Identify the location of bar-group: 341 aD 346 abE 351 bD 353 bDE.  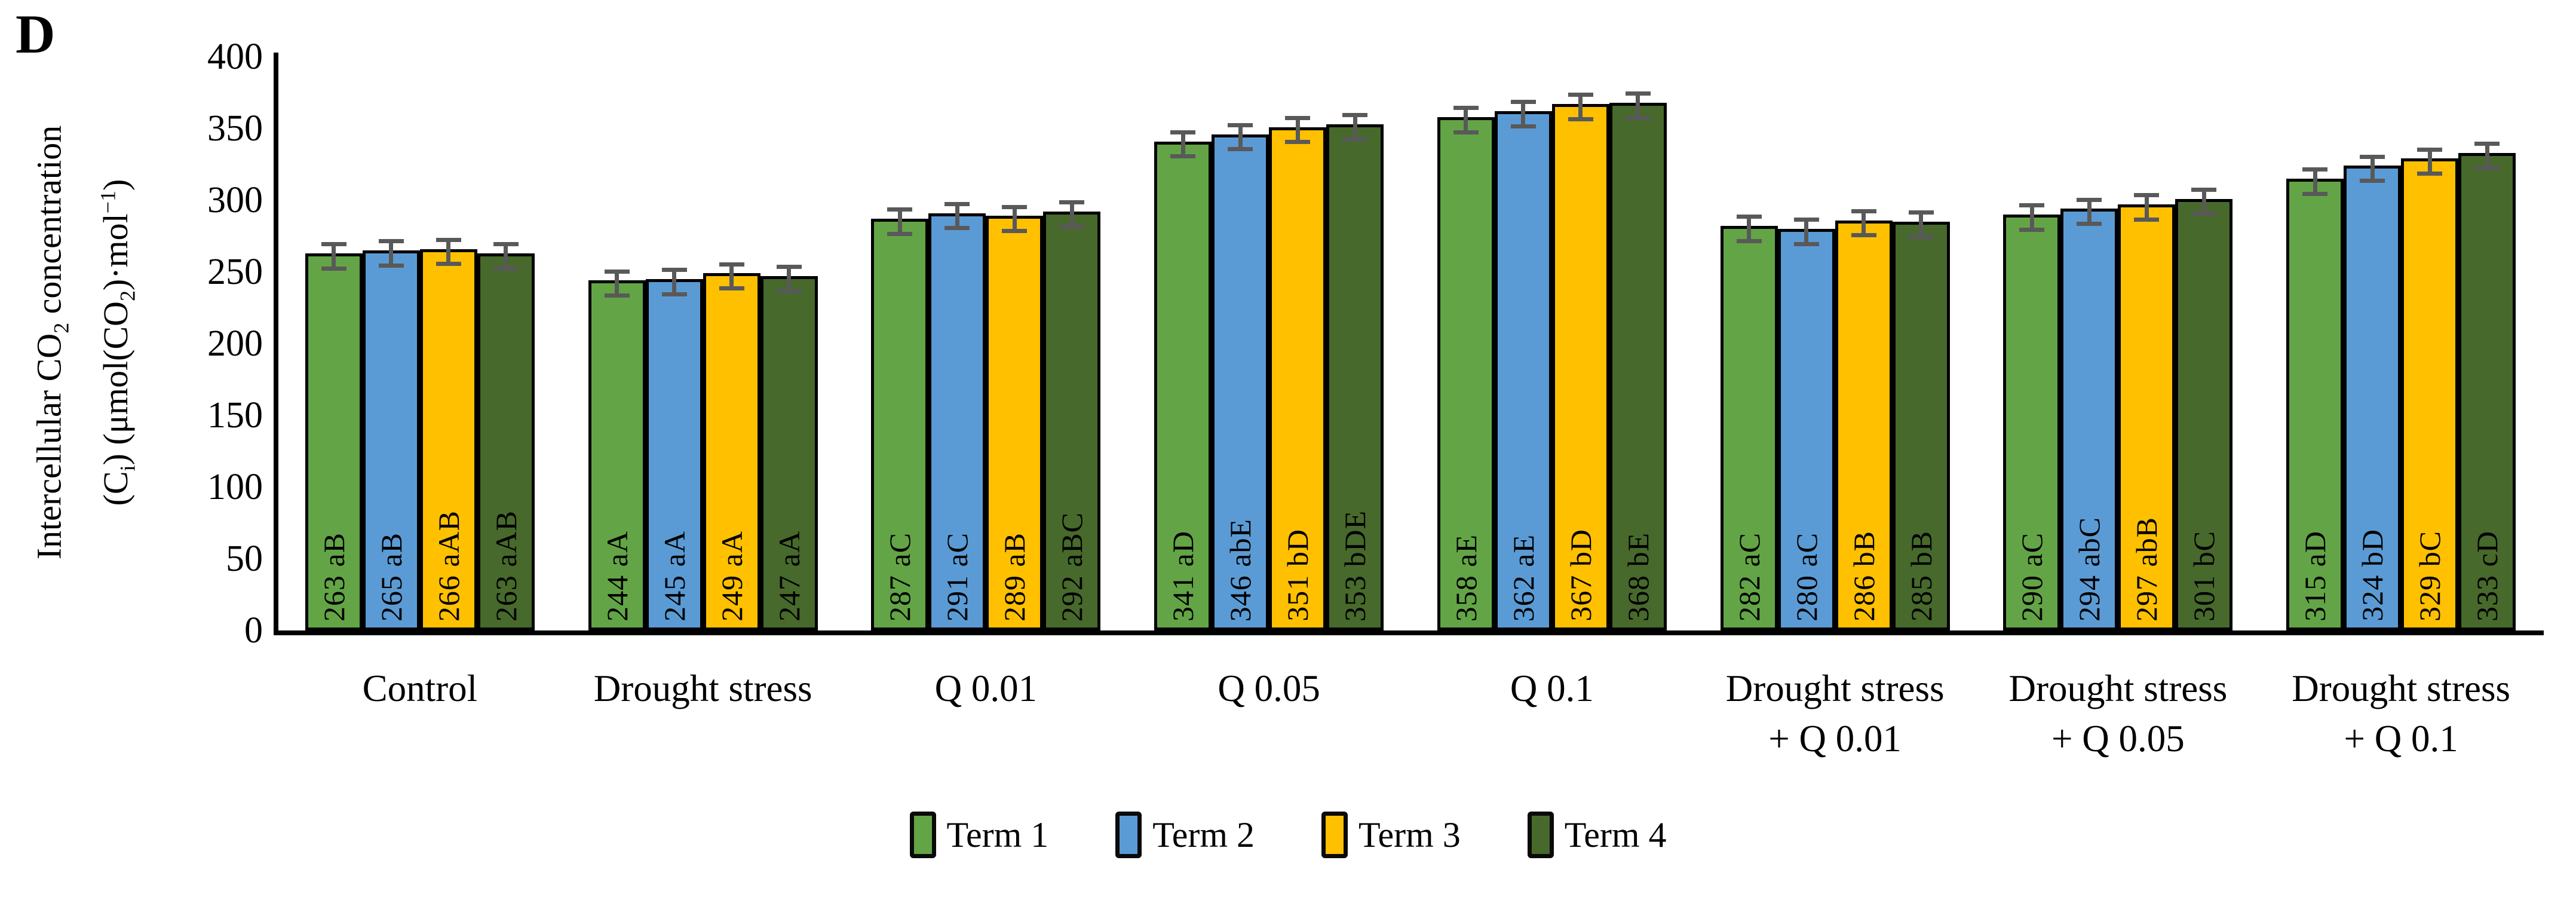
(1268, 343).